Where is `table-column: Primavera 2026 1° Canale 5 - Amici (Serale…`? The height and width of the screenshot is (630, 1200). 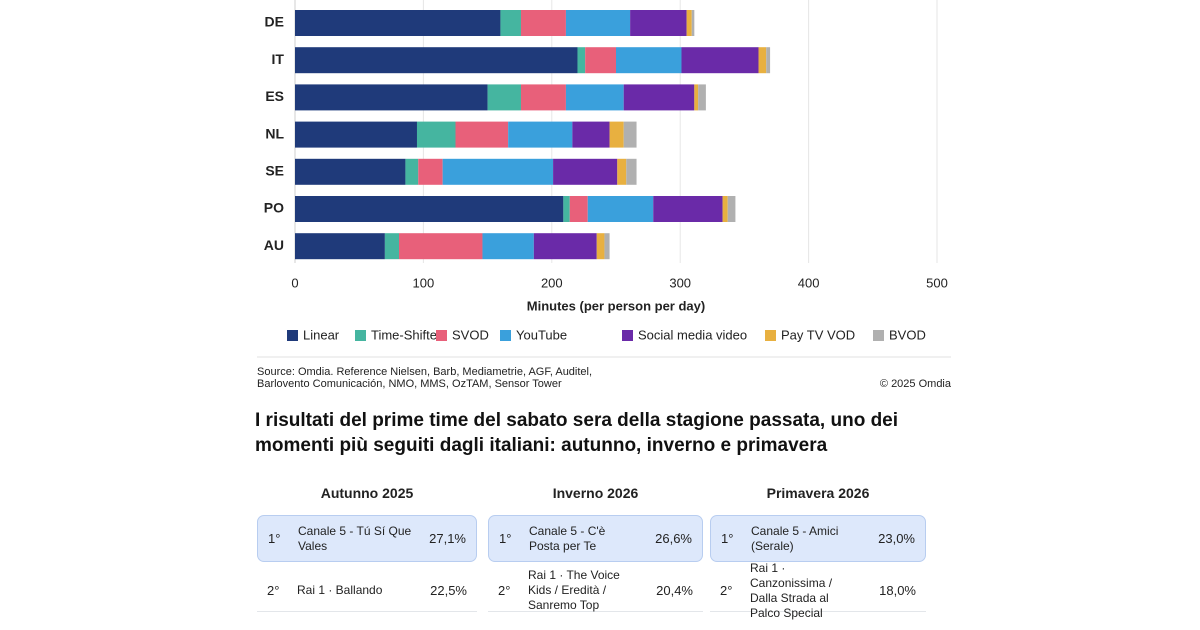
table-column: Primavera 2026 1° Canale 5 - Amici (Serale… is located at coordinates (818, 555).